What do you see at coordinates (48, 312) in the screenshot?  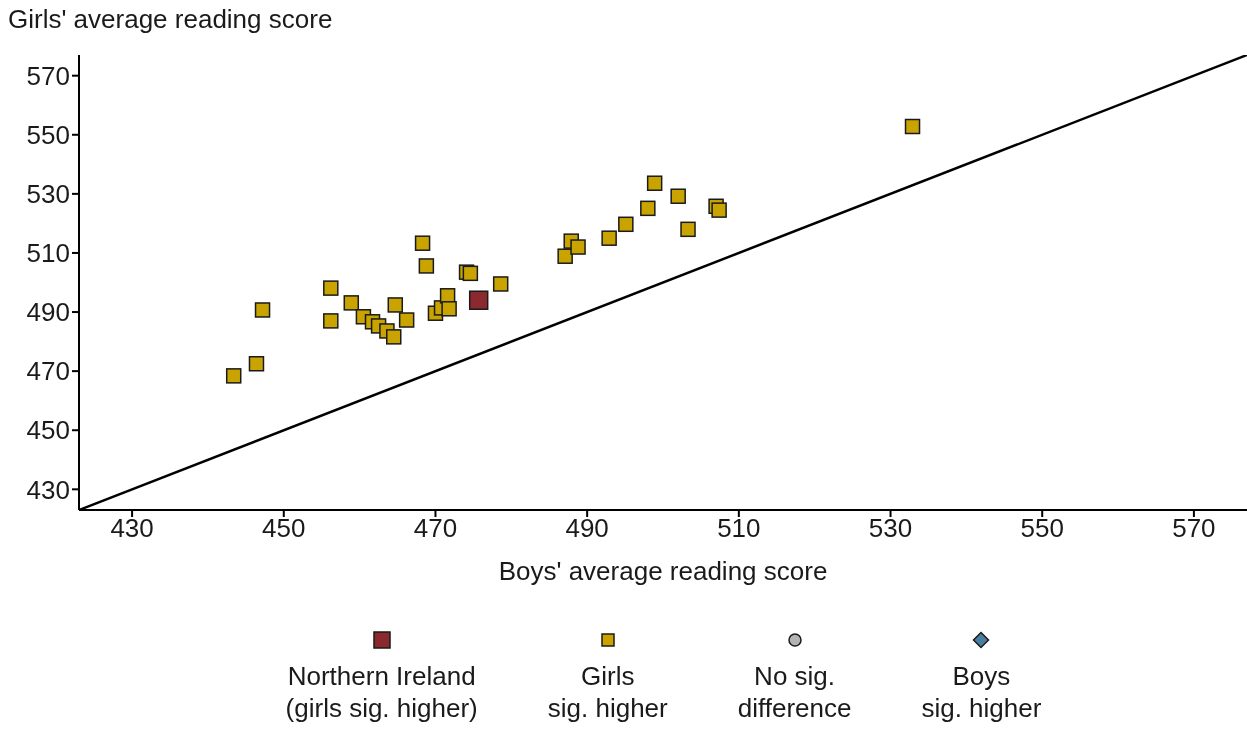 I see `y-tick-label: 490` at bounding box center [48, 312].